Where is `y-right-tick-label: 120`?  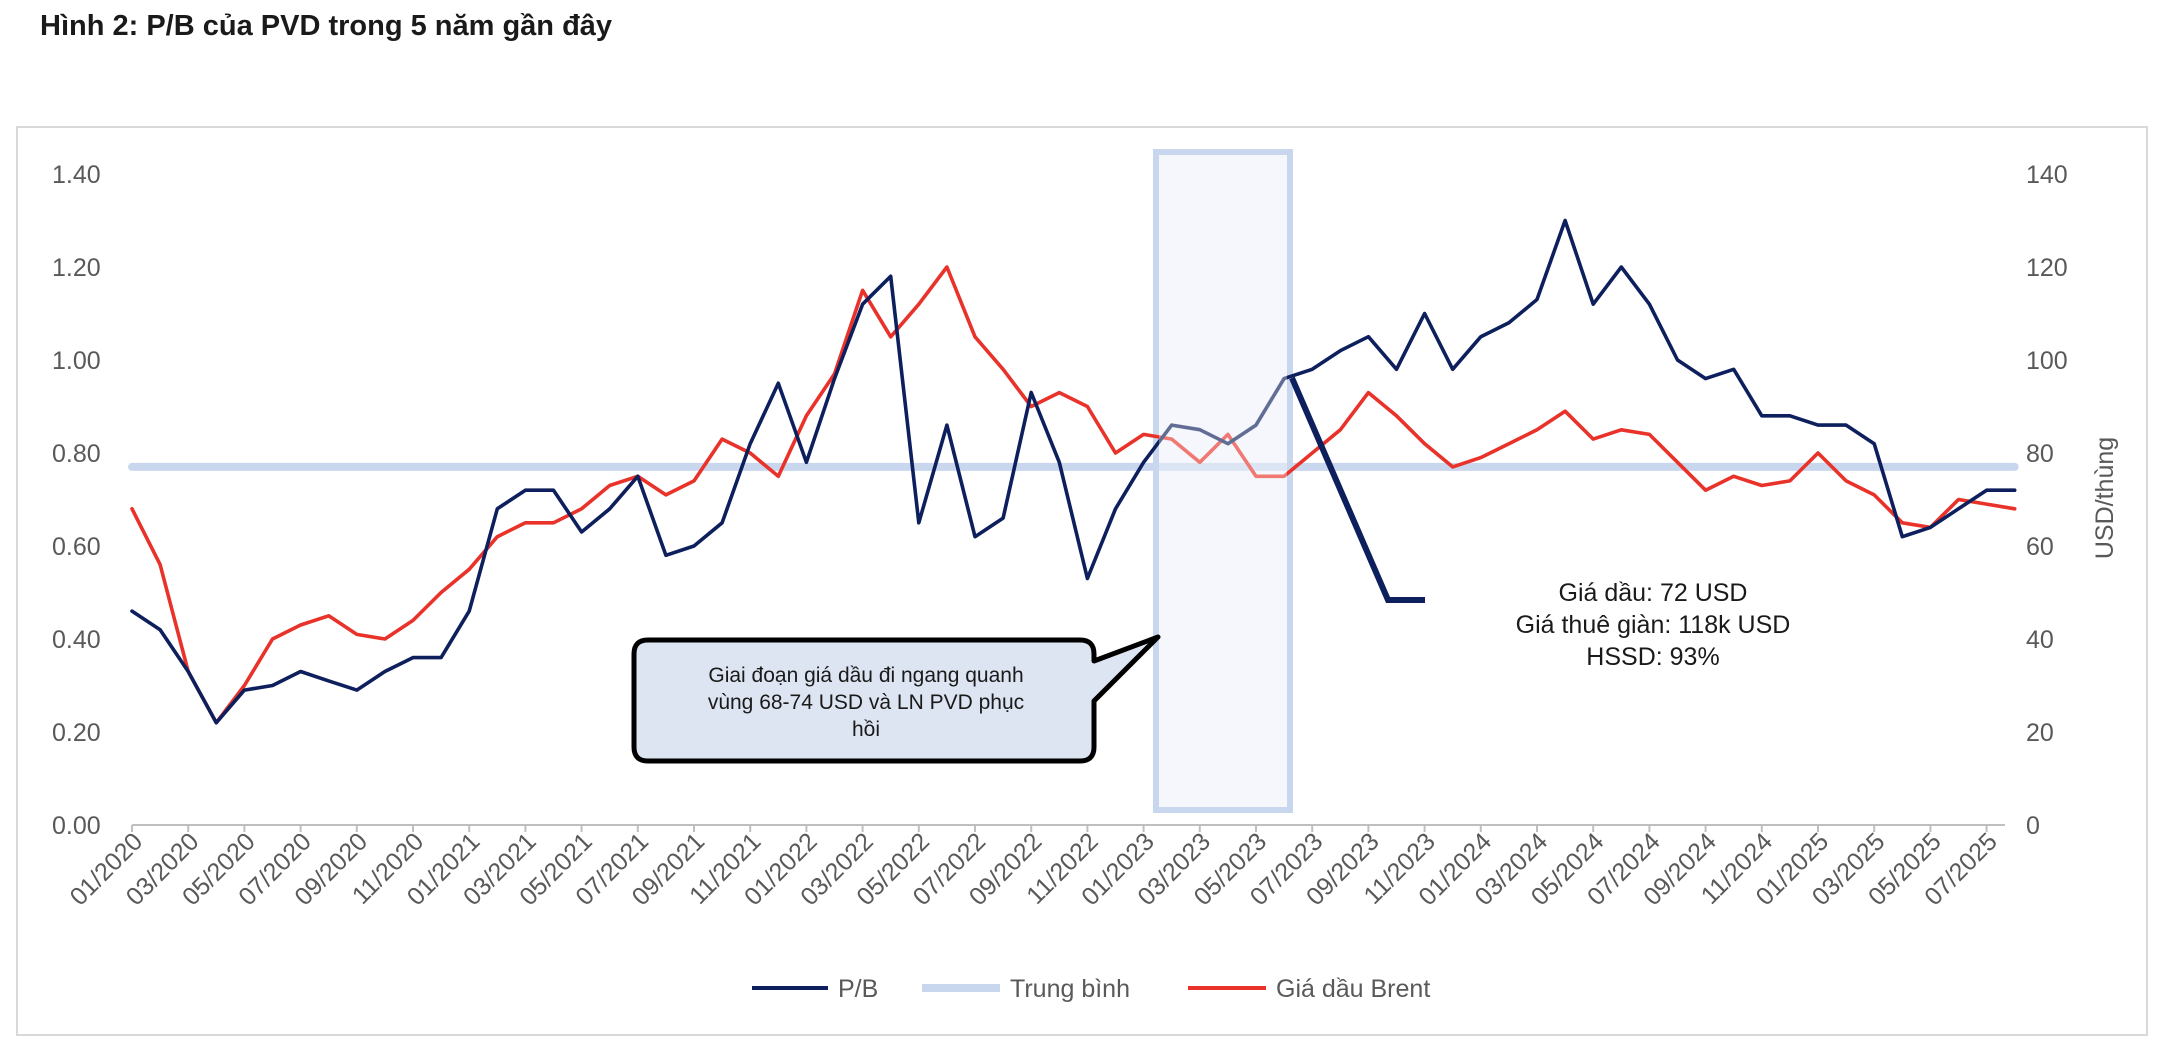 y-right-tick-label: 120 is located at coordinates (2047, 268).